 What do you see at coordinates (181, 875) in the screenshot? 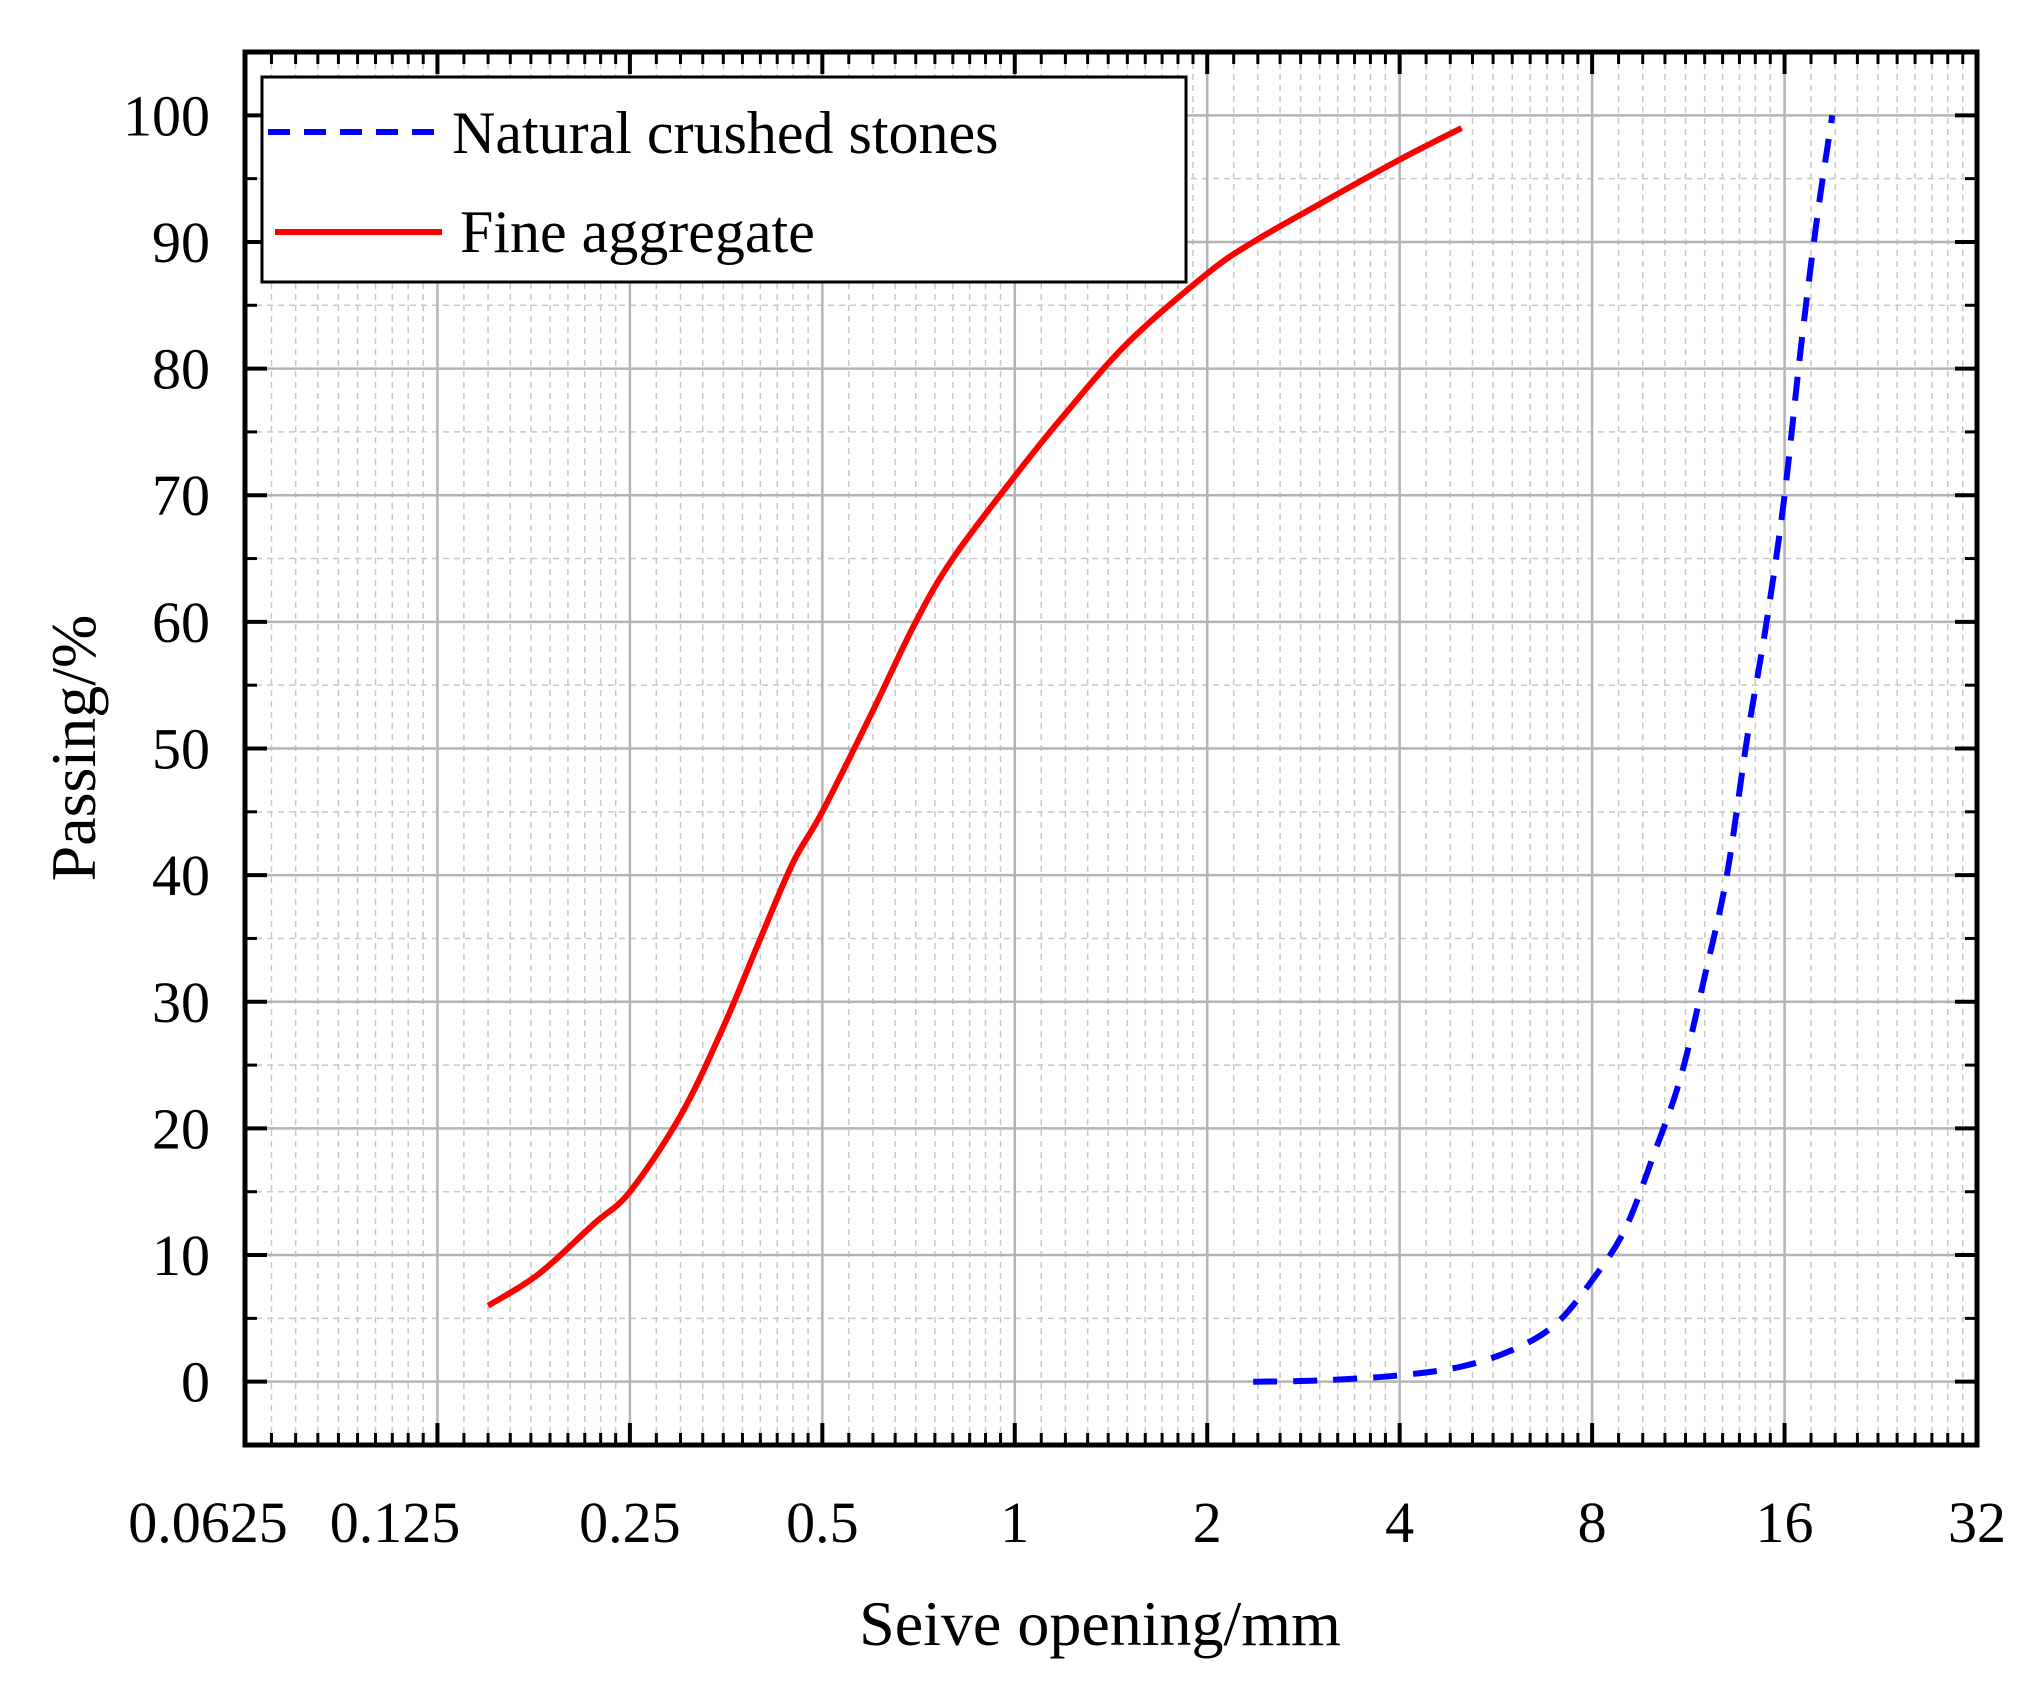
I see `y-tick-label: 40` at bounding box center [181, 875].